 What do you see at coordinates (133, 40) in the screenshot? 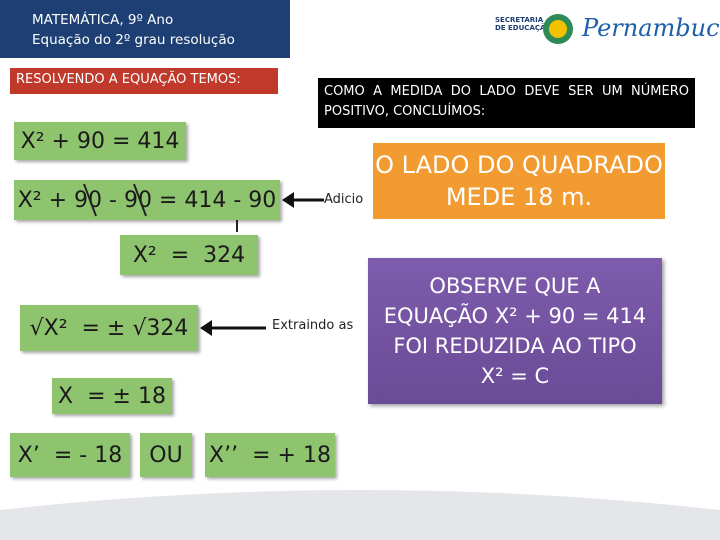
I see `header-title: Equação do 2º grau resolução` at bounding box center [133, 40].